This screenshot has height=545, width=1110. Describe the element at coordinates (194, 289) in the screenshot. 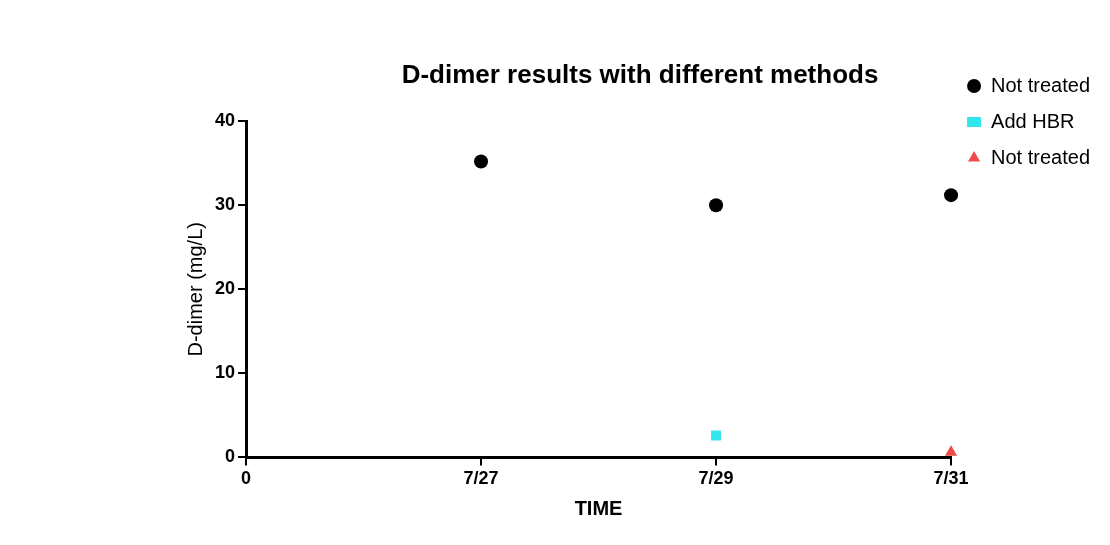

I see `y-axis-title: D-dimer (mg/L)` at that location.